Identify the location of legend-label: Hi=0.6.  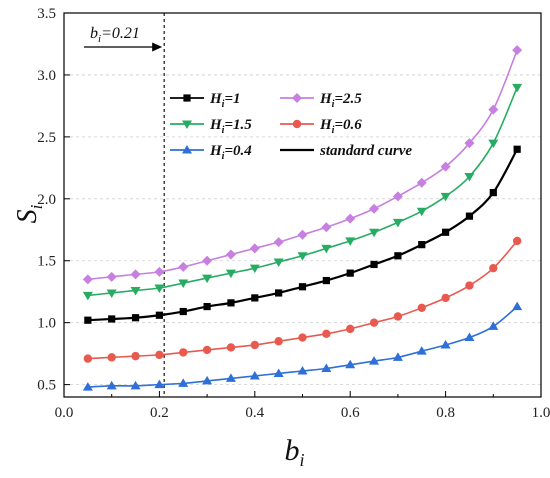
(340, 126).